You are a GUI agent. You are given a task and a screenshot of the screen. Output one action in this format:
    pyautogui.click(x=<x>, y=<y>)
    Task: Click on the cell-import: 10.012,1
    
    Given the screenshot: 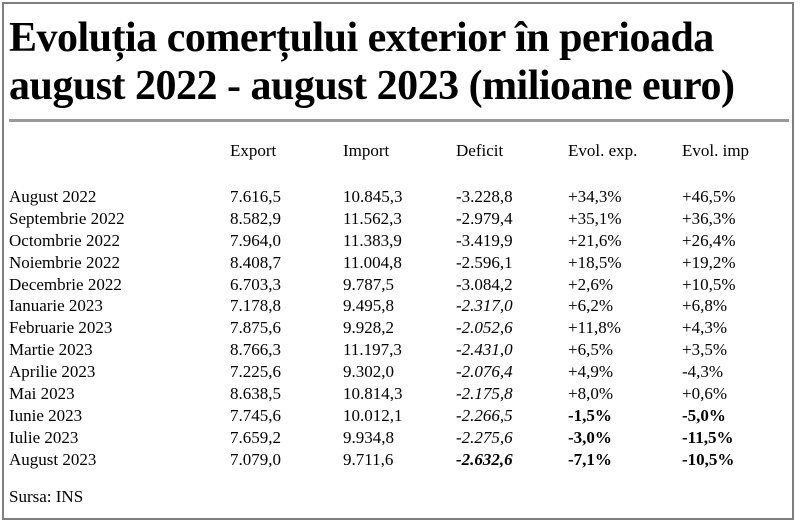 What is the action you would take?
    pyautogui.click(x=373, y=415)
    